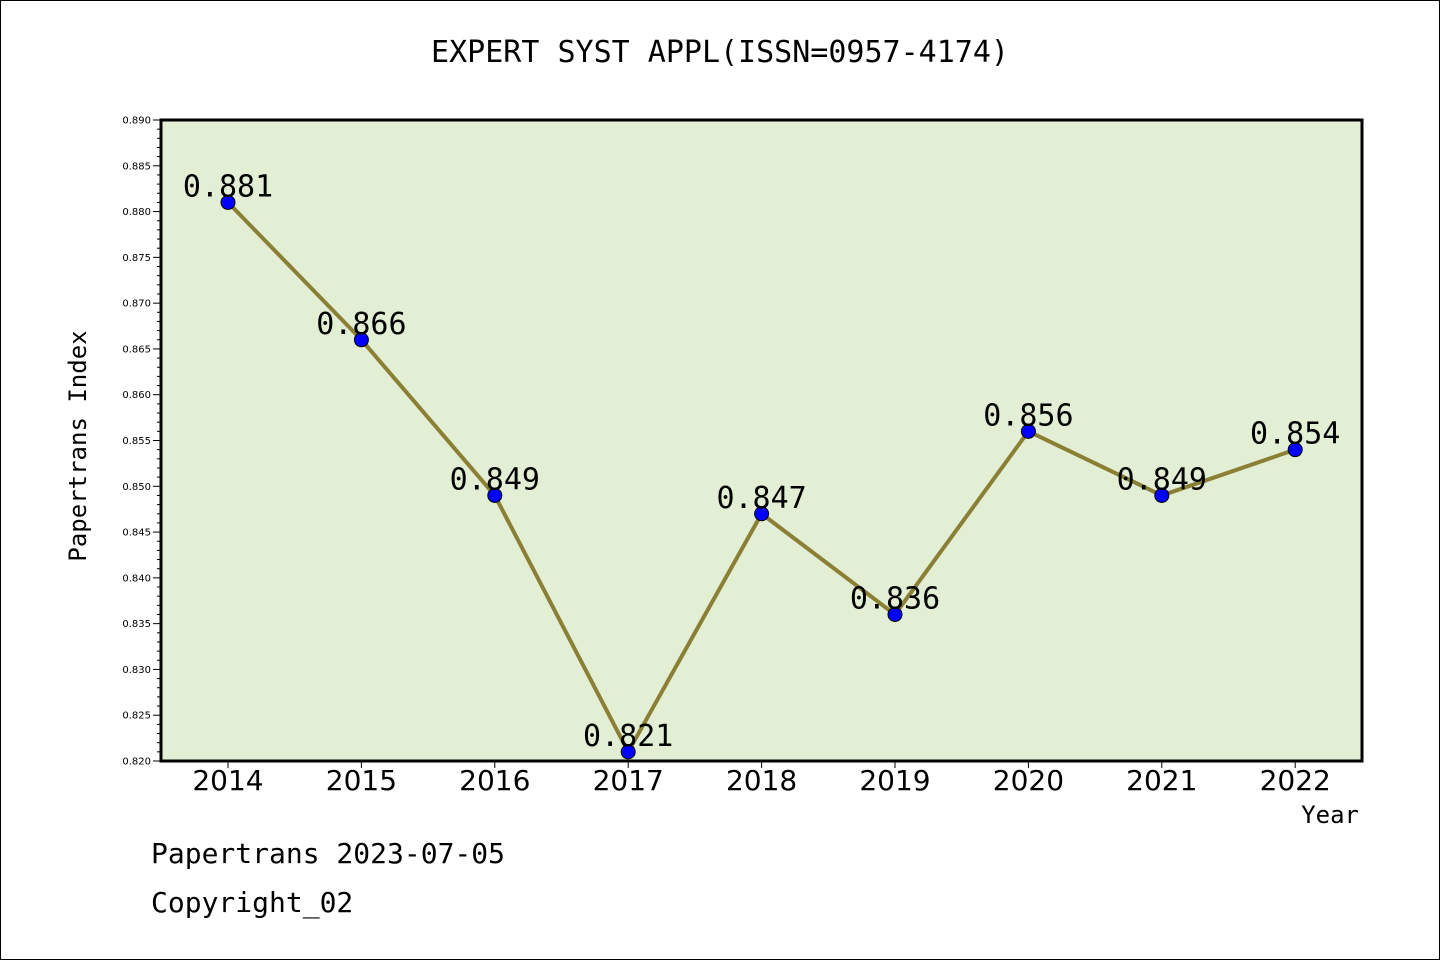  Describe the element at coordinates (136, 624) in the screenshot. I see `y-tick-label: 0.835` at that location.